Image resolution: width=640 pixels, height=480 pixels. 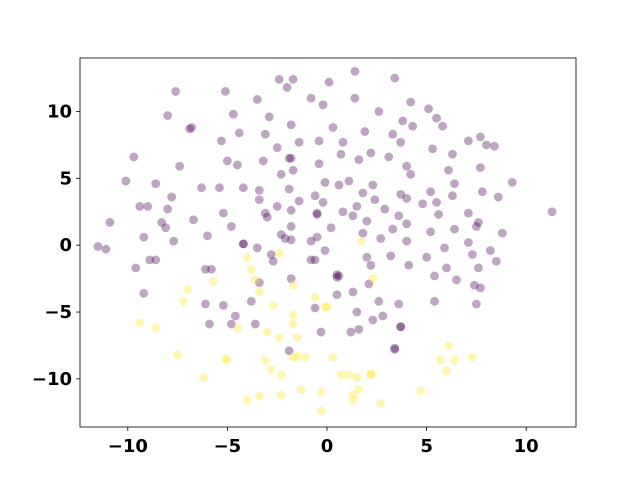 What do you see at coordinates (426, 446) in the screenshot?
I see `x-tick-label: 5` at bounding box center [426, 446].